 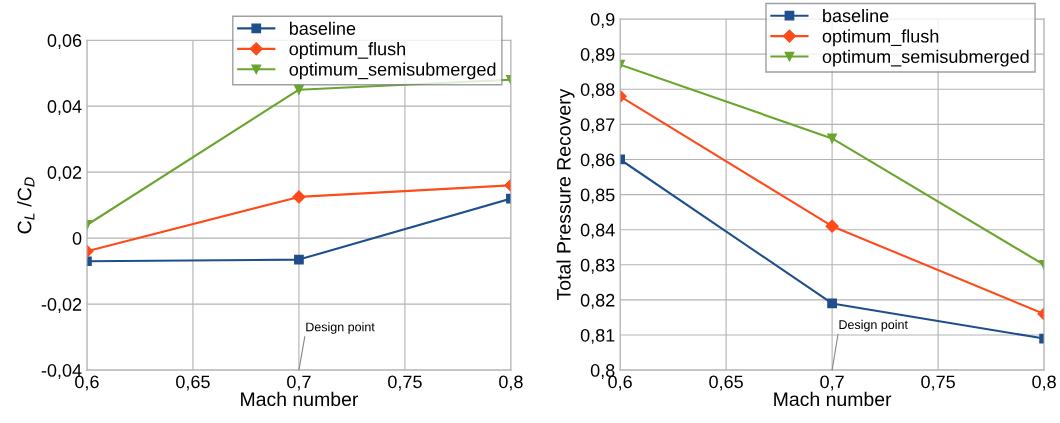 I want to click on y-tick-label: 0,84, so click(x=597, y=231).